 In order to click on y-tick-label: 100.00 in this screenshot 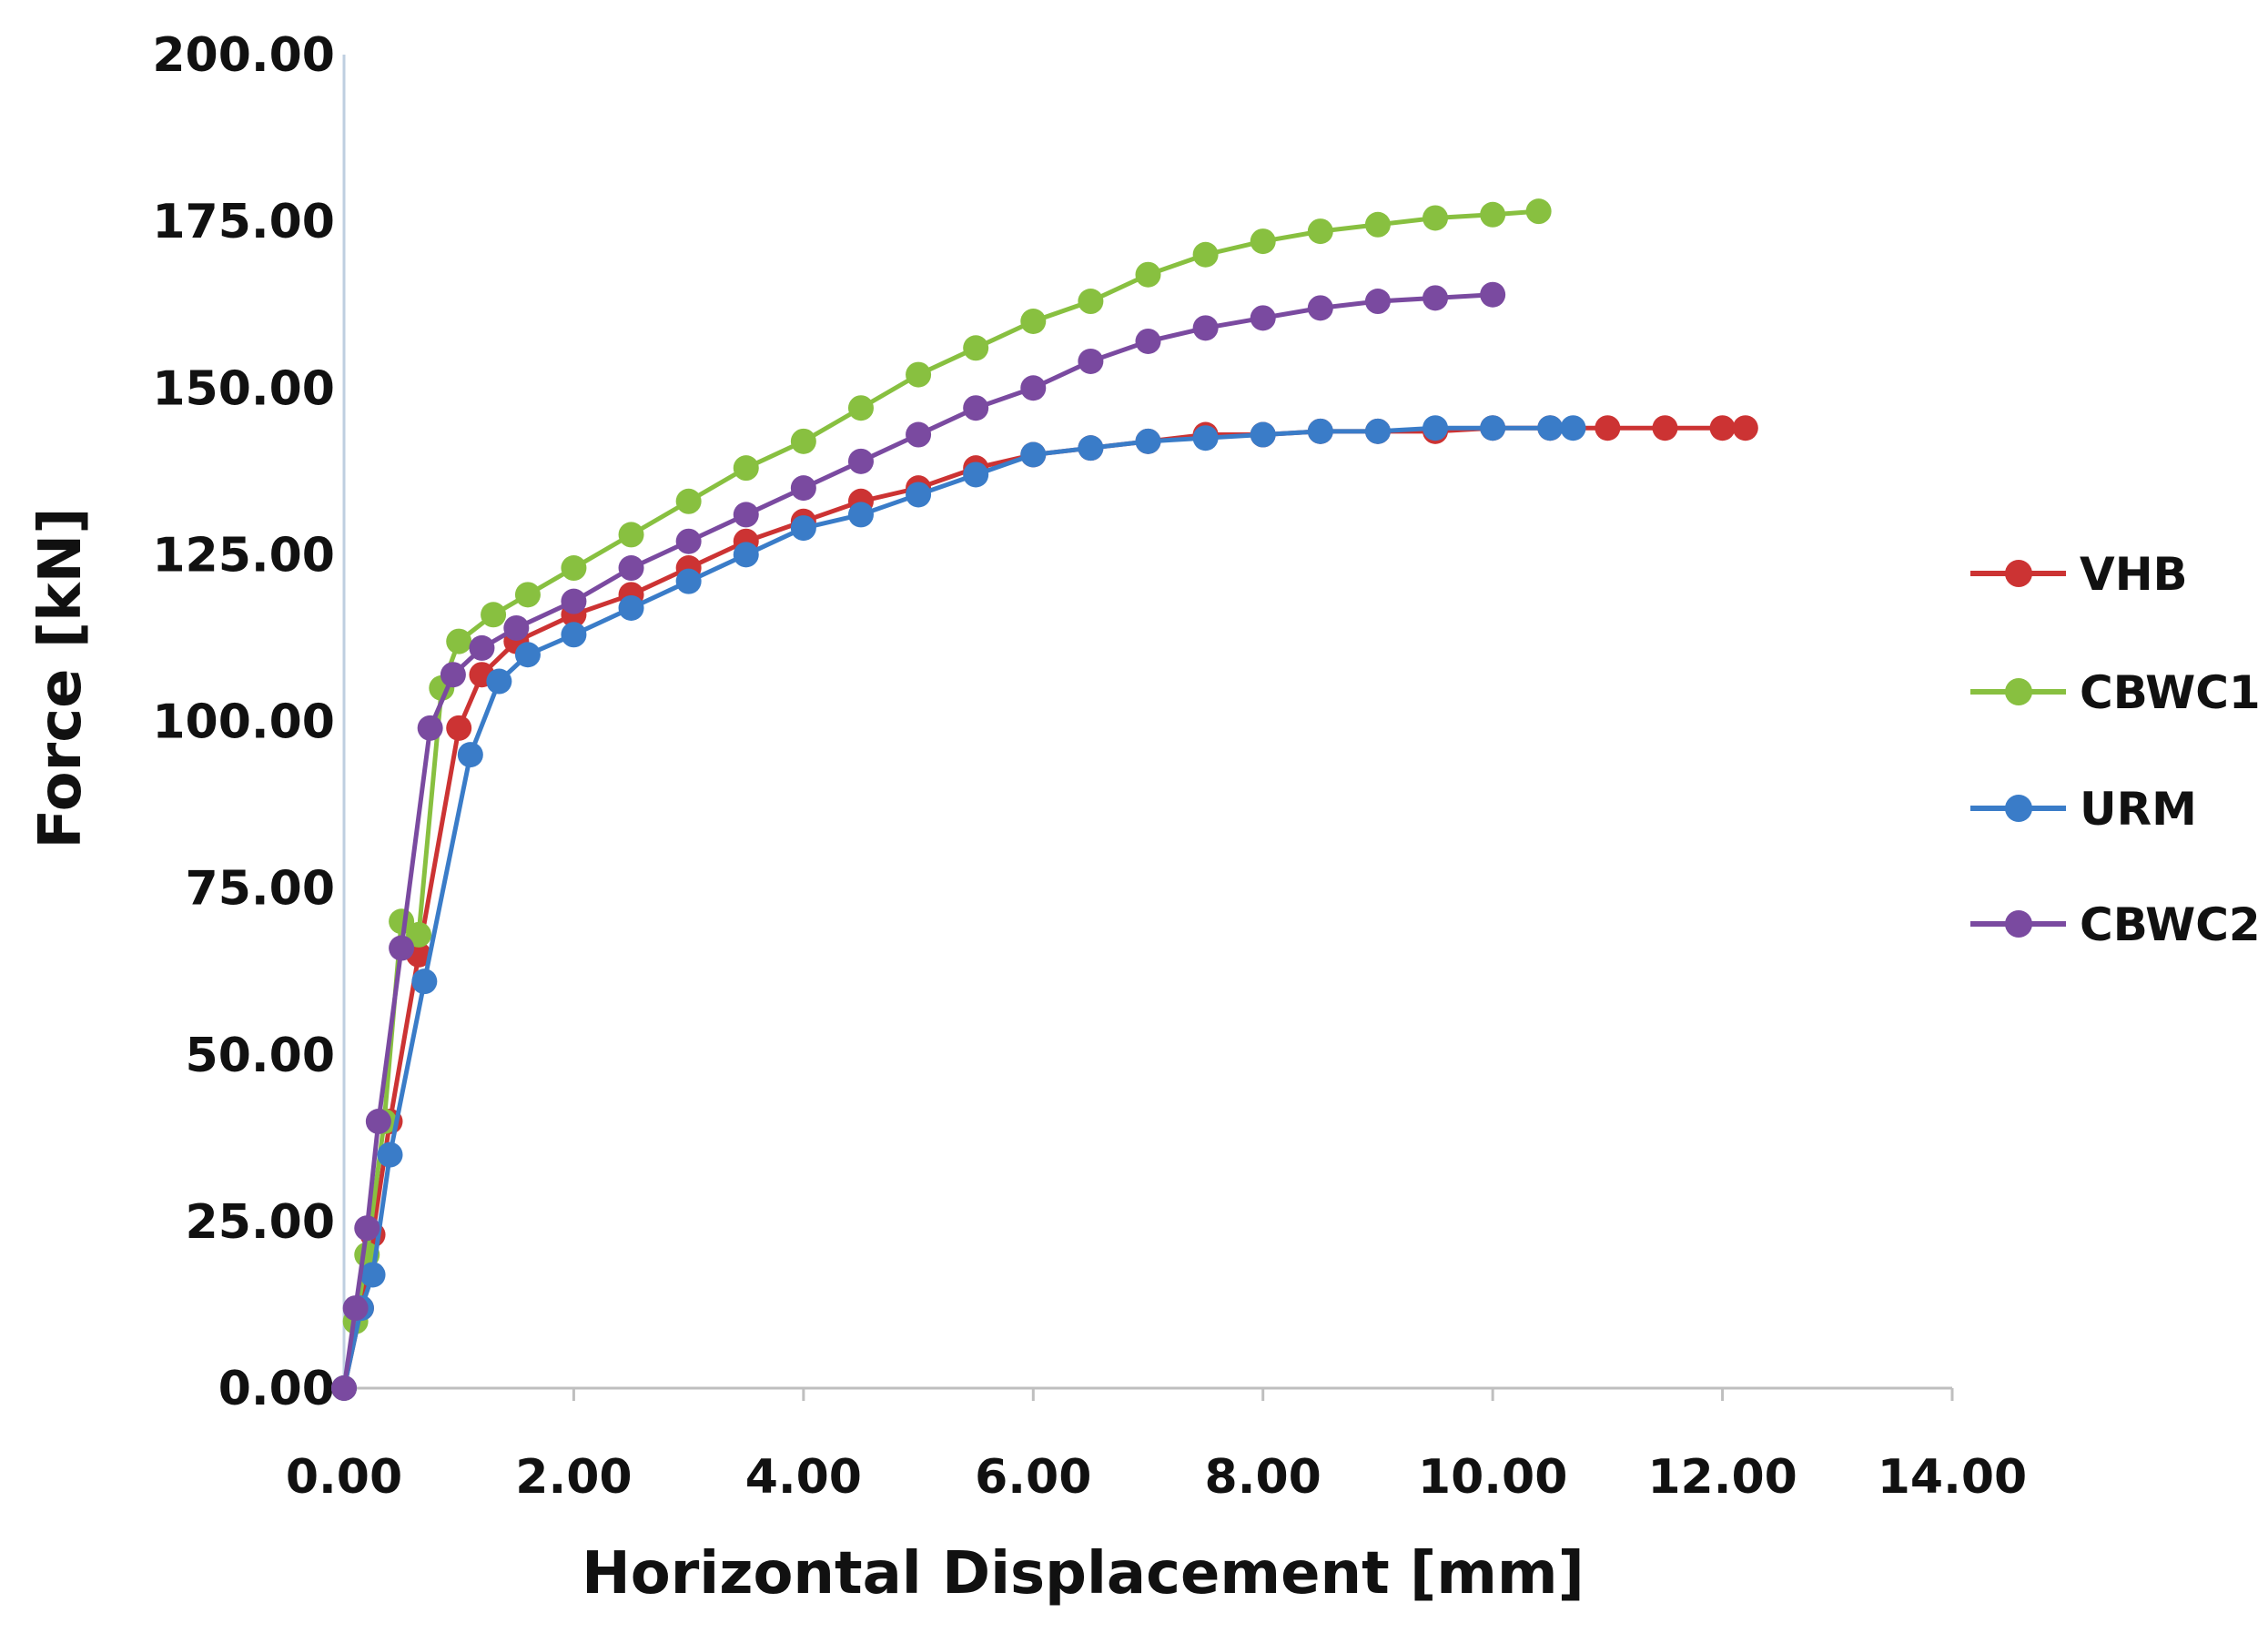, I will do `click(243, 722)`.